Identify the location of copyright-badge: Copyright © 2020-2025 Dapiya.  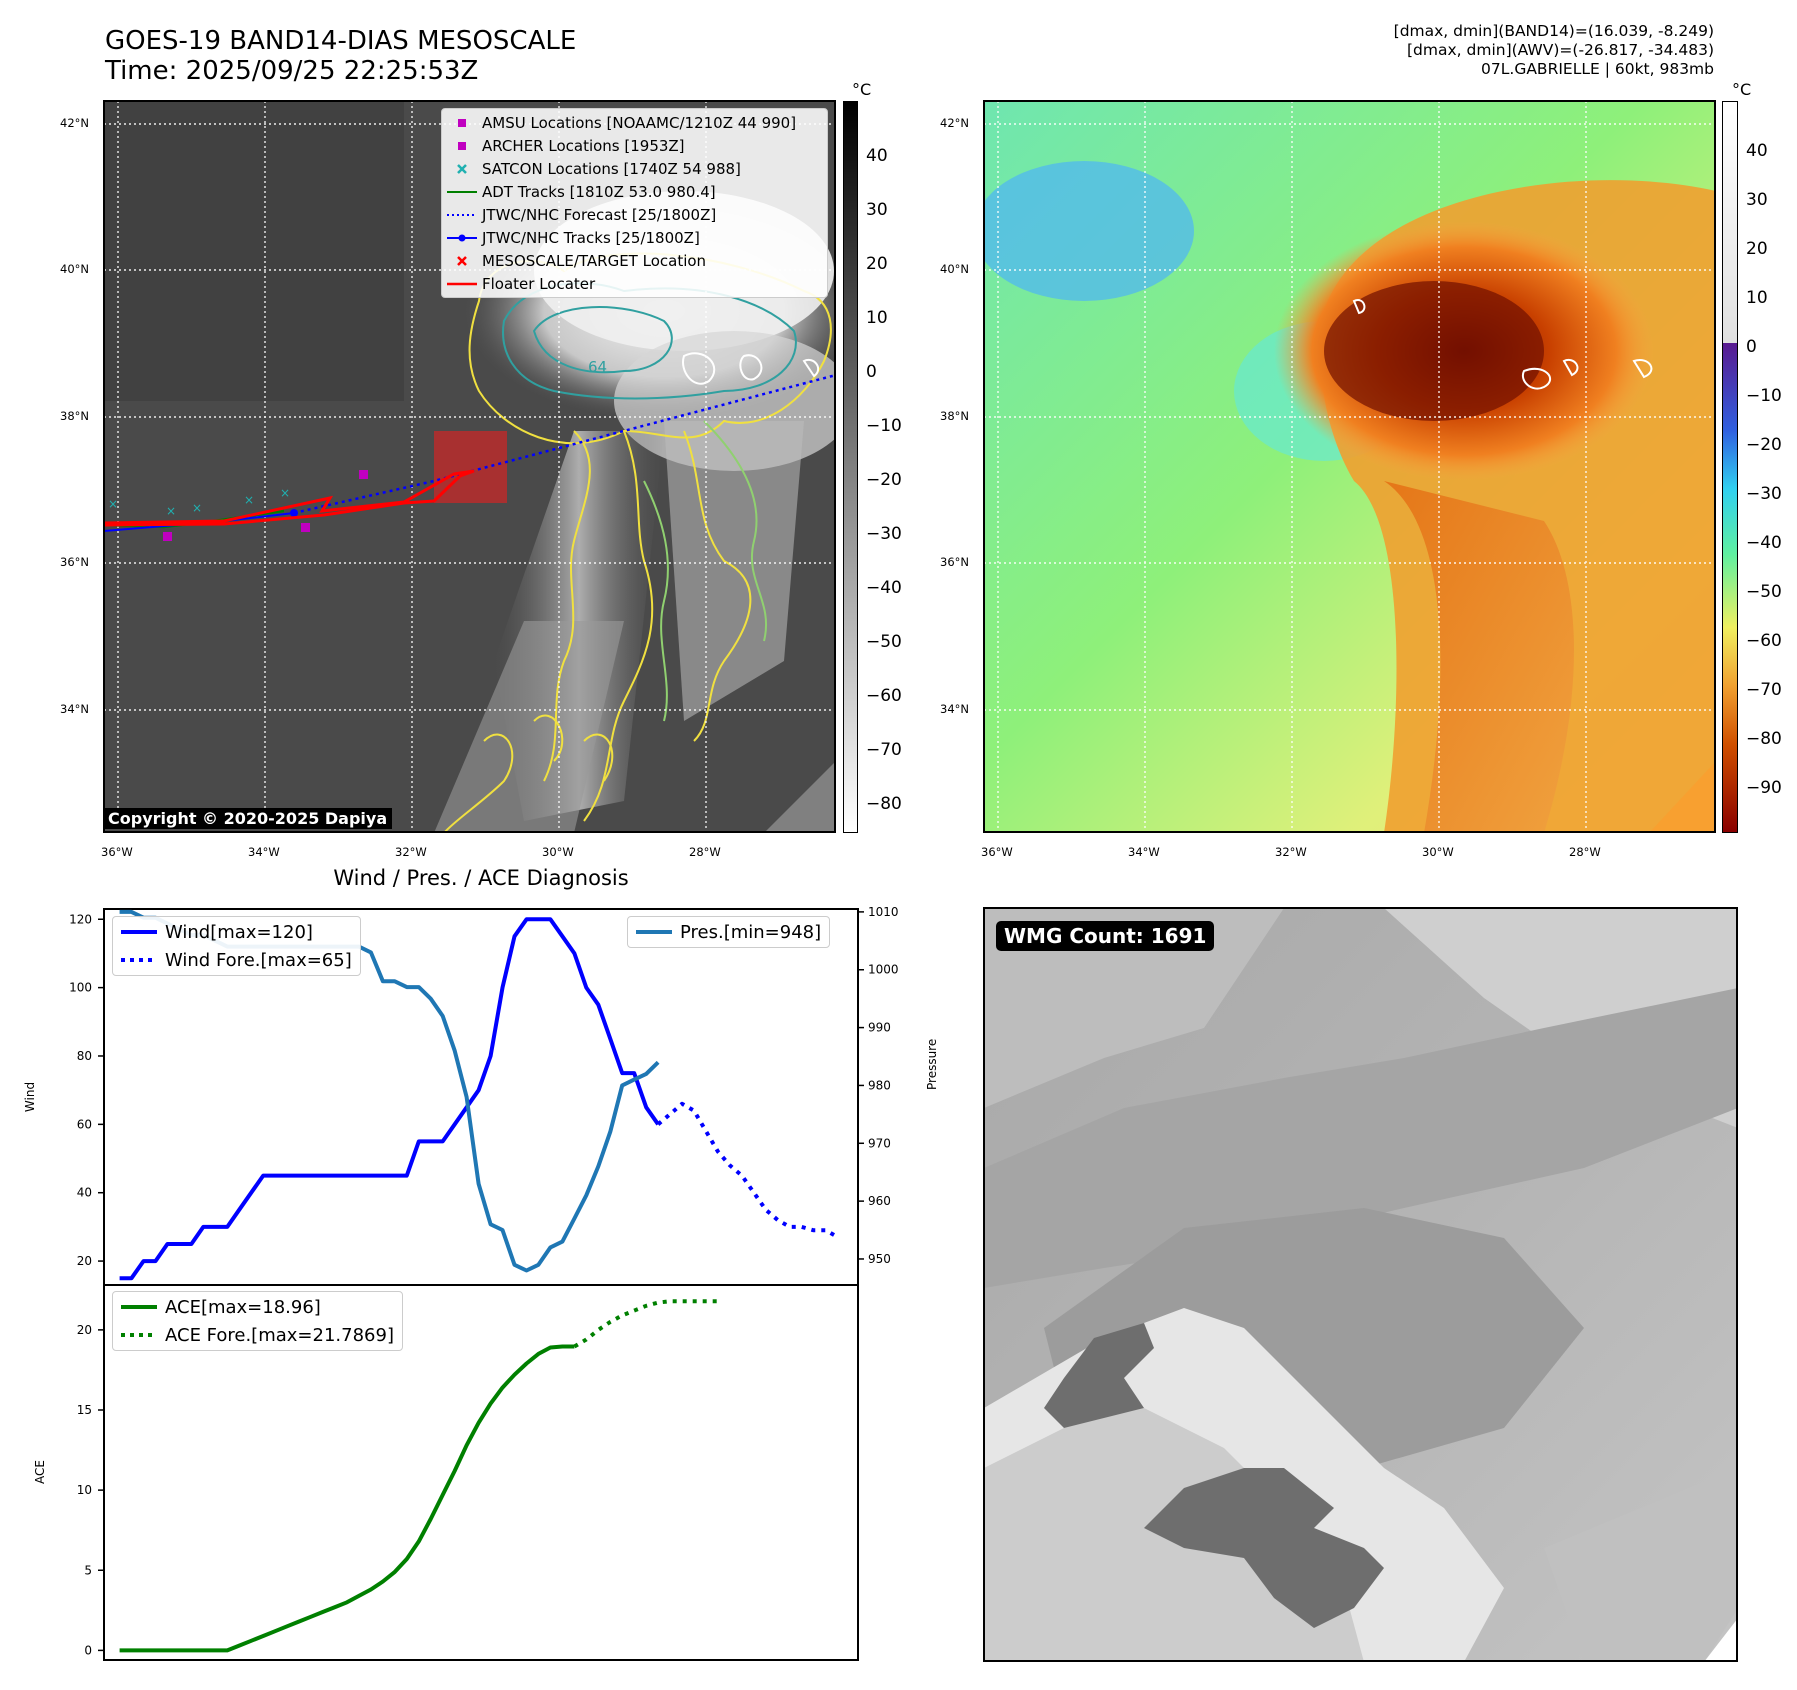
(248, 818).